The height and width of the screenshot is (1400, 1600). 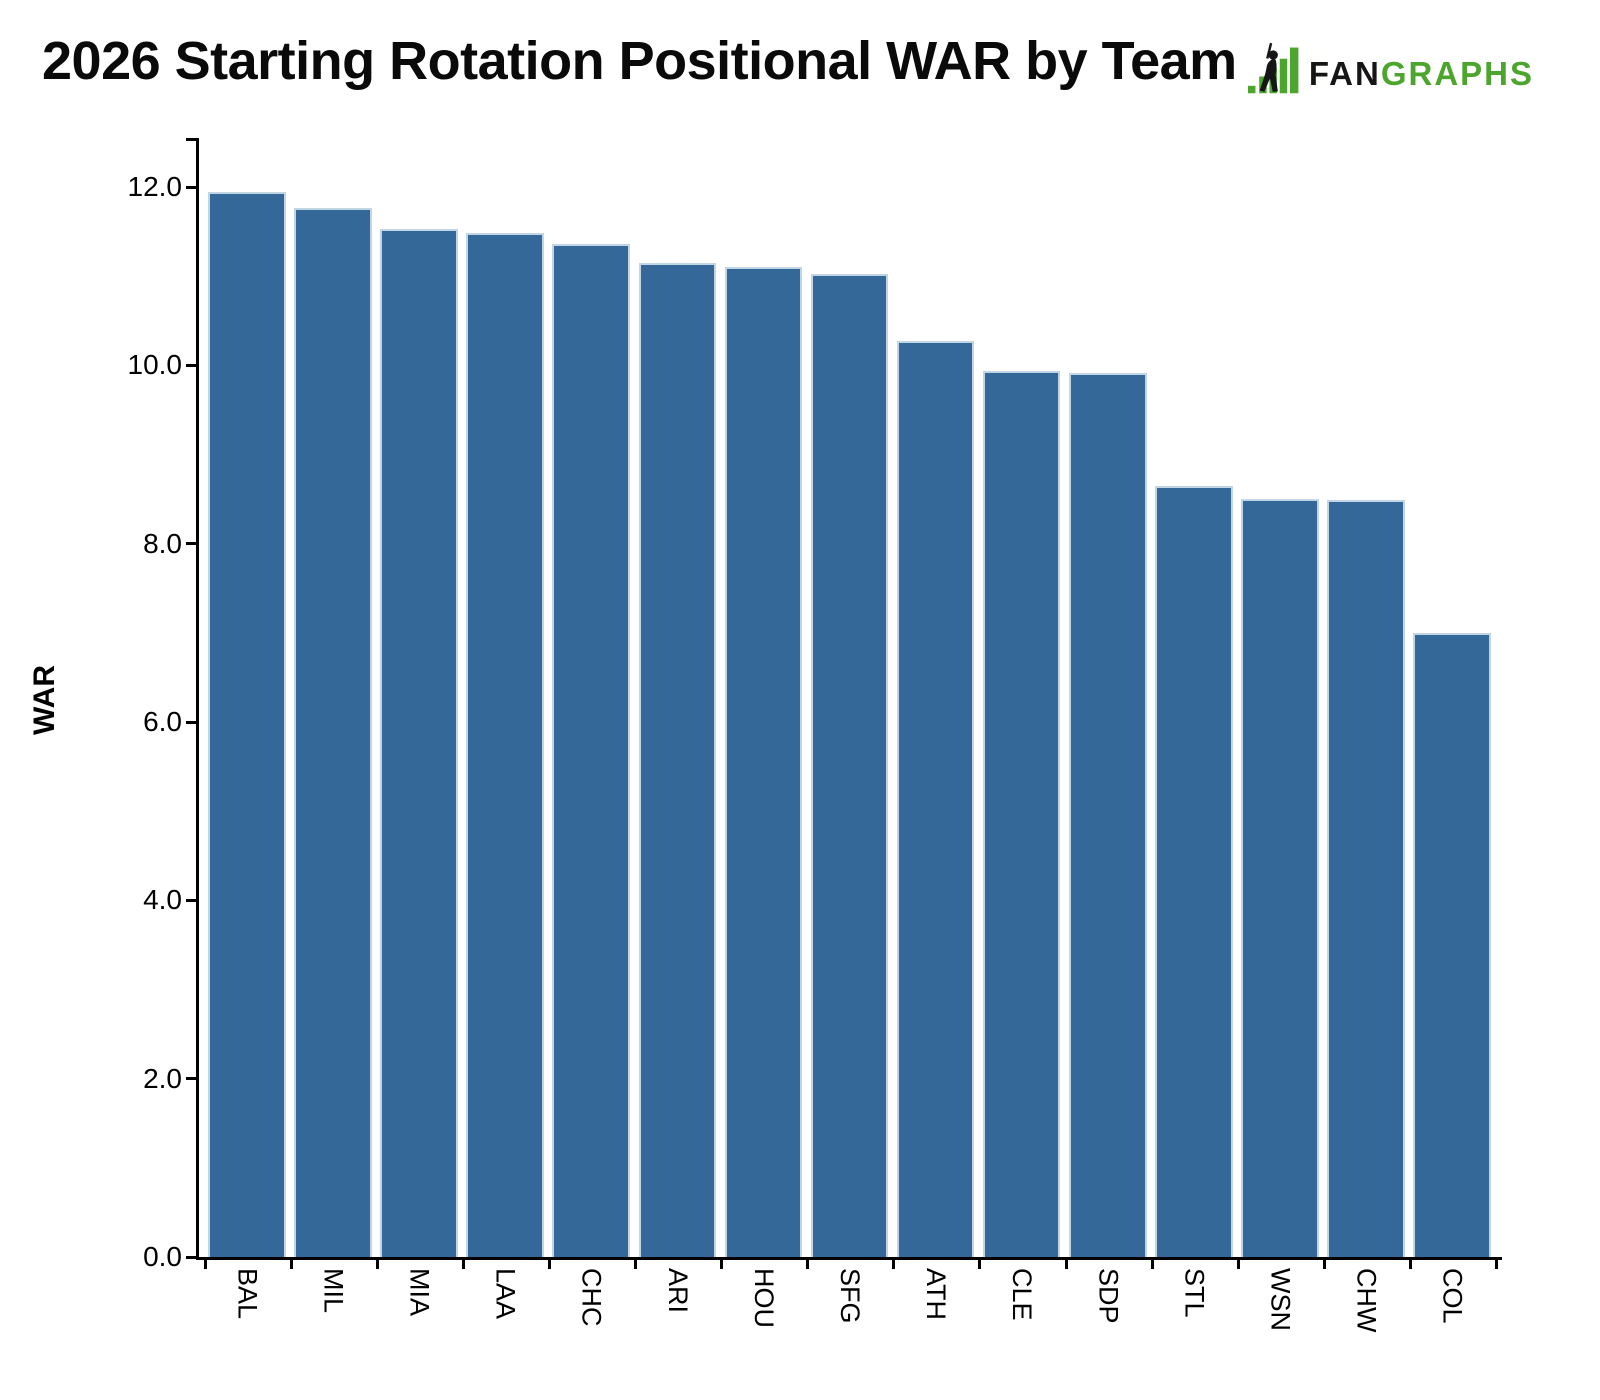 I want to click on y-tick-label-6.0: 6.0, so click(x=162, y=722).